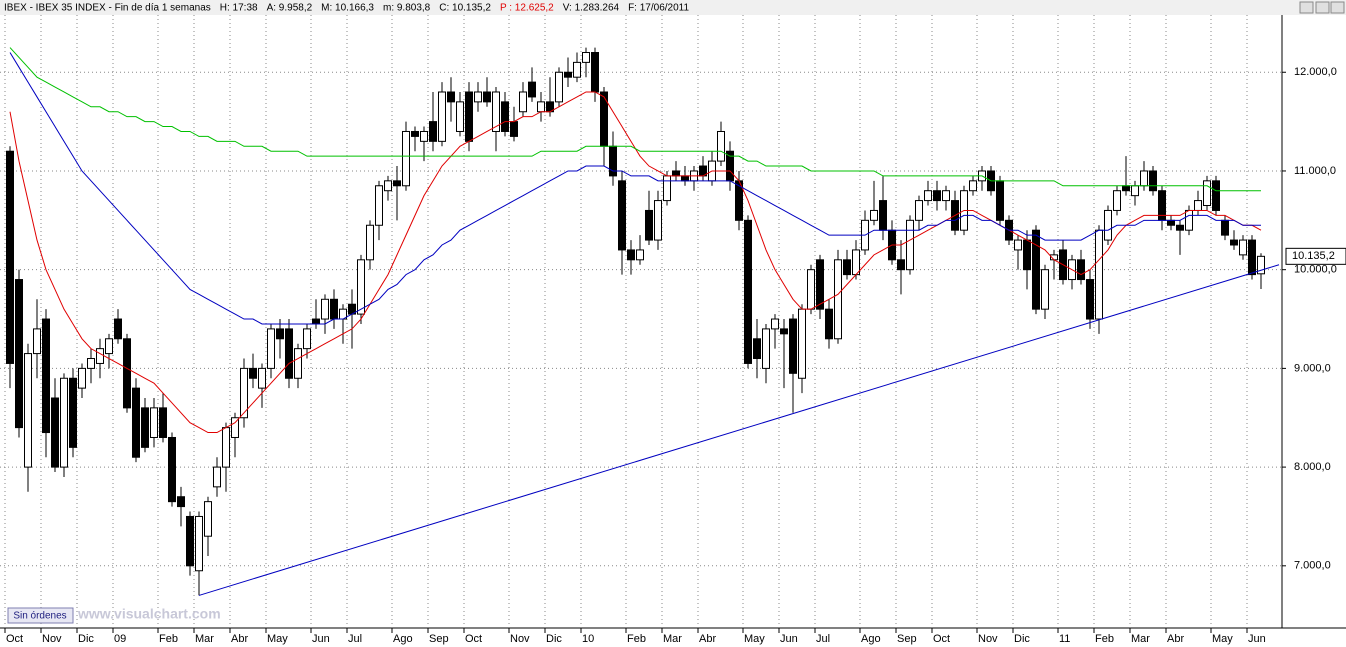 The image size is (1346, 647). I want to click on y-tick-label: 11.000,0, so click(1315, 171).